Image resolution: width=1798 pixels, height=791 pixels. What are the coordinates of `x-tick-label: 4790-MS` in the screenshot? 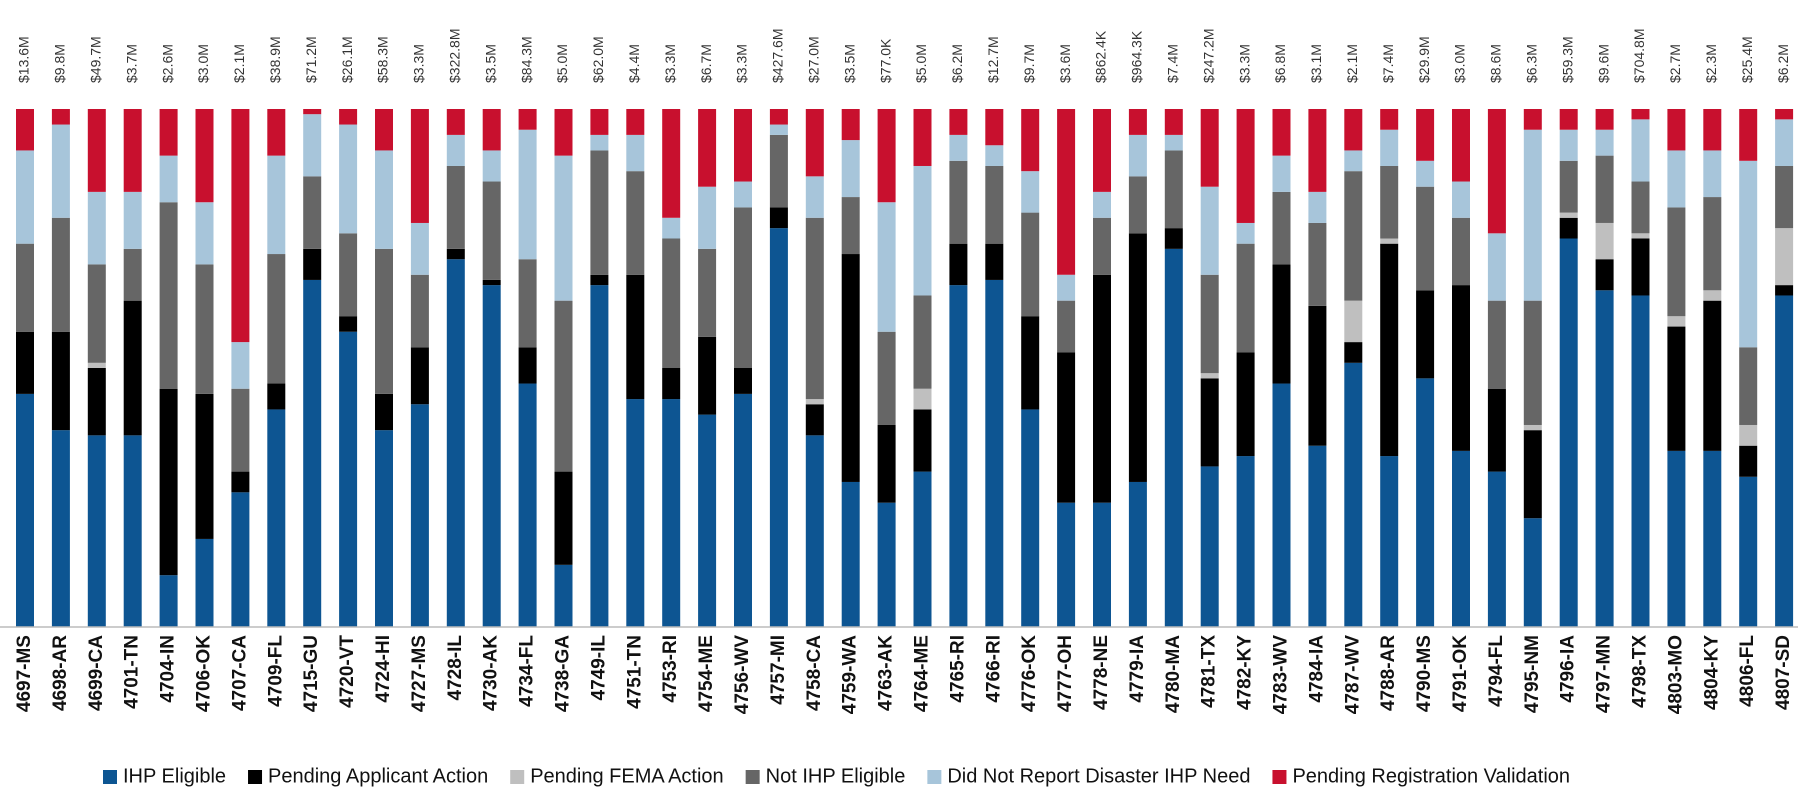 It's located at (1424, 673).